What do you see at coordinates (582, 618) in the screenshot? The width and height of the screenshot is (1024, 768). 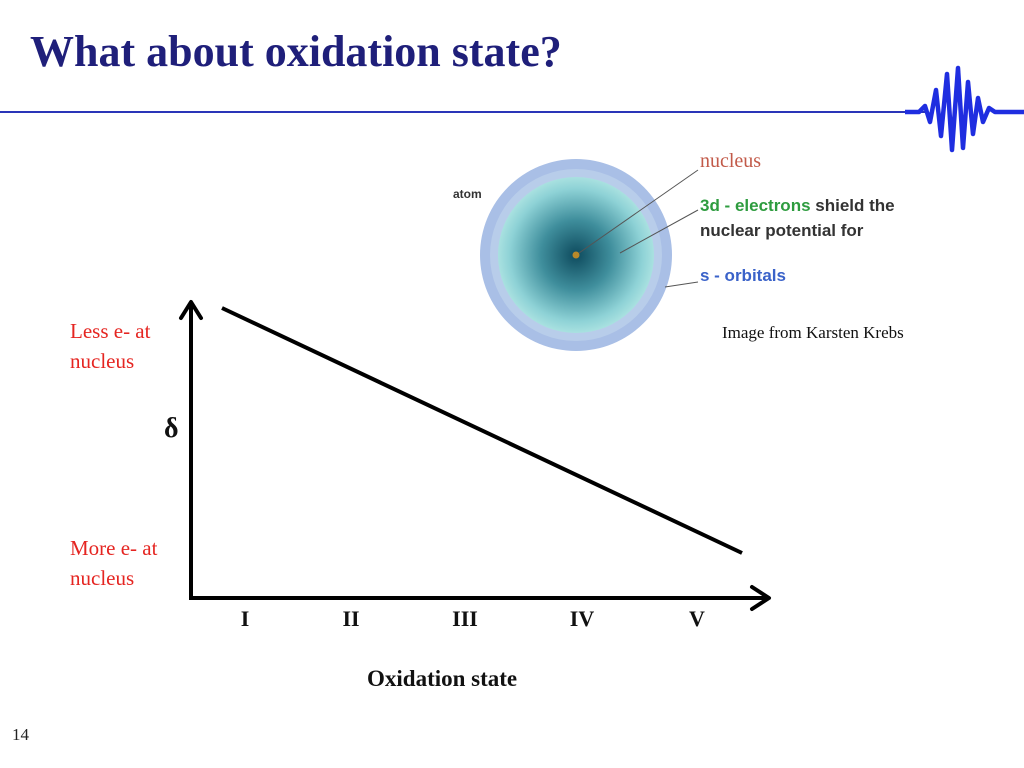 I see `x-tick-label: IV` at bounding box center [582, 618].